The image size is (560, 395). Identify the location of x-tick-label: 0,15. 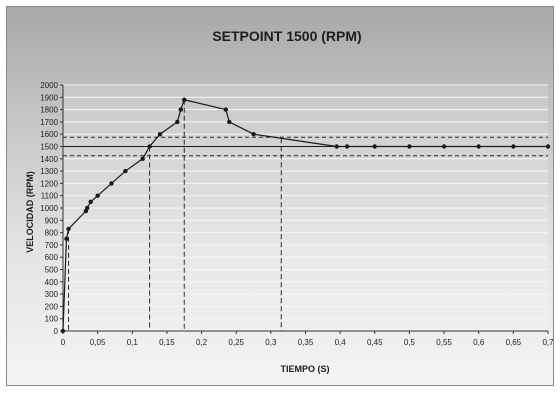
(167, 342).